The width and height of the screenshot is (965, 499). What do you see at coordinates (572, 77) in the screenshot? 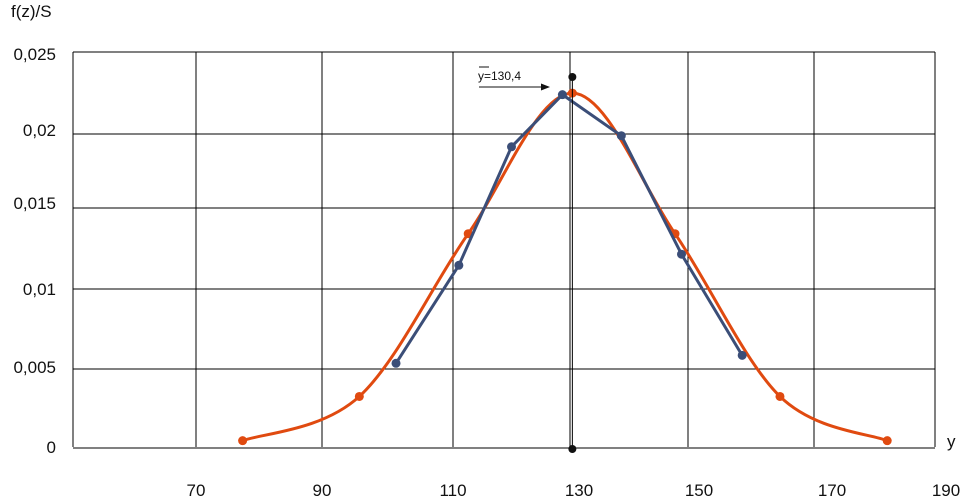
I see `mean-line-top-marker` at bounding box center [572, 77].